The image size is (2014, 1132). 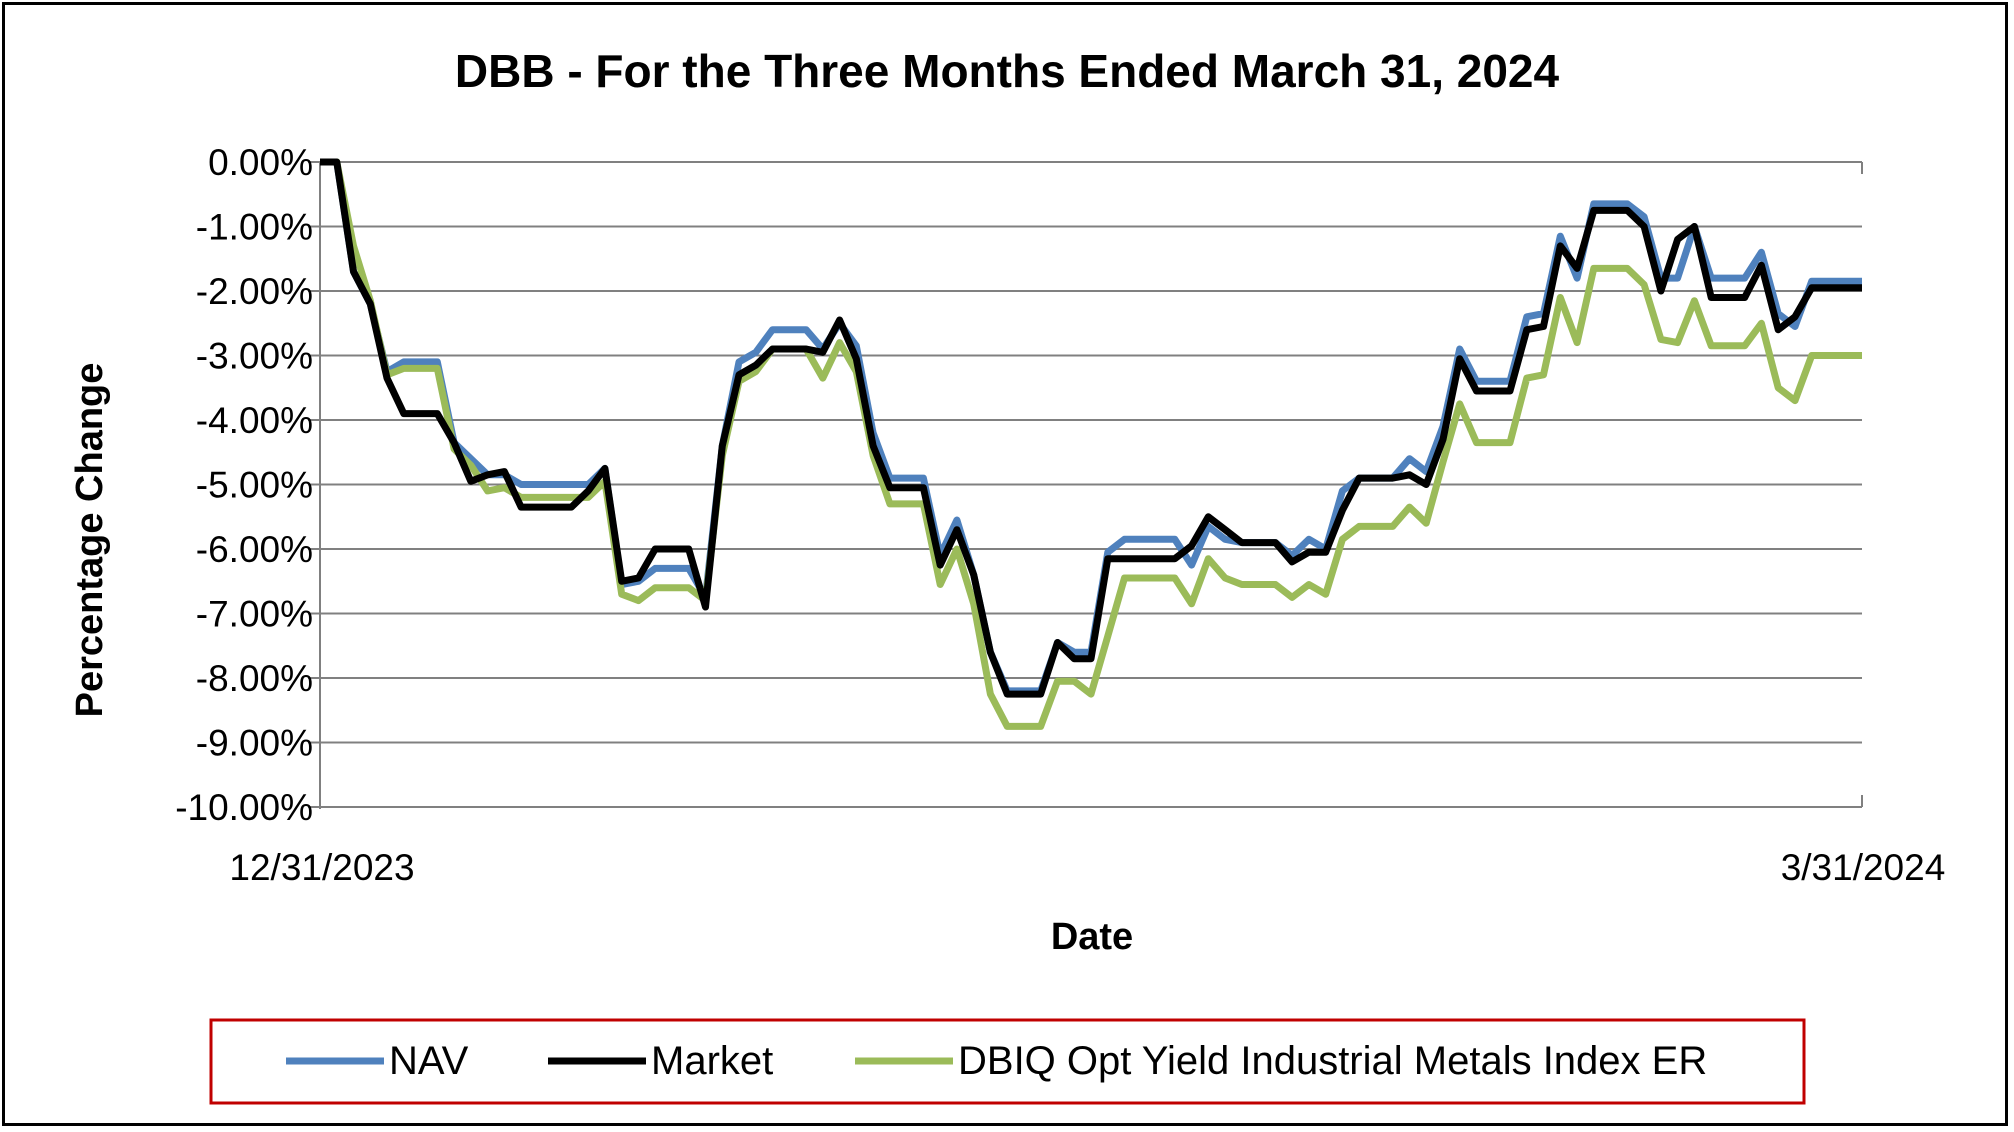 What do you see at coordinates (254, 485) in the screenshot?
I see `y-tick-label: -5.00%` at bounding box center [254, 485].